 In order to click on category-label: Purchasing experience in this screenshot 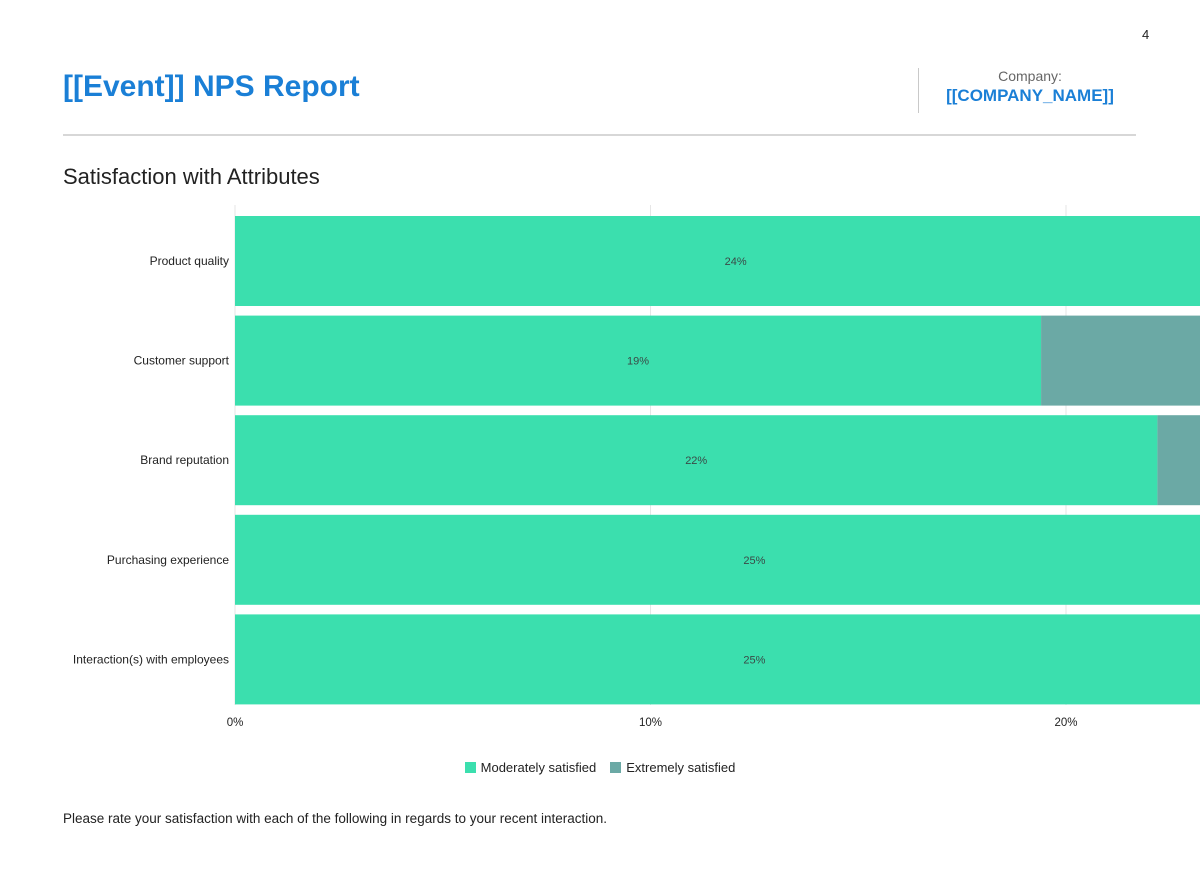, I will do `click(168, 560)`.